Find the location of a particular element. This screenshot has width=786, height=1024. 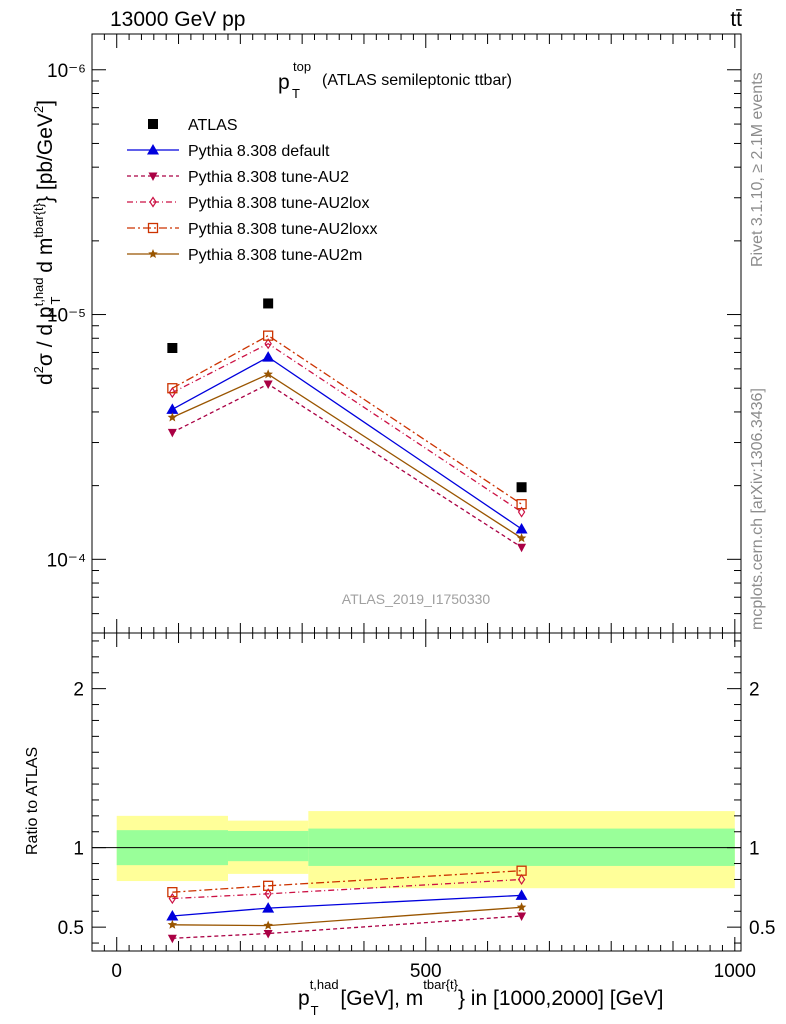

ratio-y-tick-label: 0.5 is located at coordinates (71, 928).